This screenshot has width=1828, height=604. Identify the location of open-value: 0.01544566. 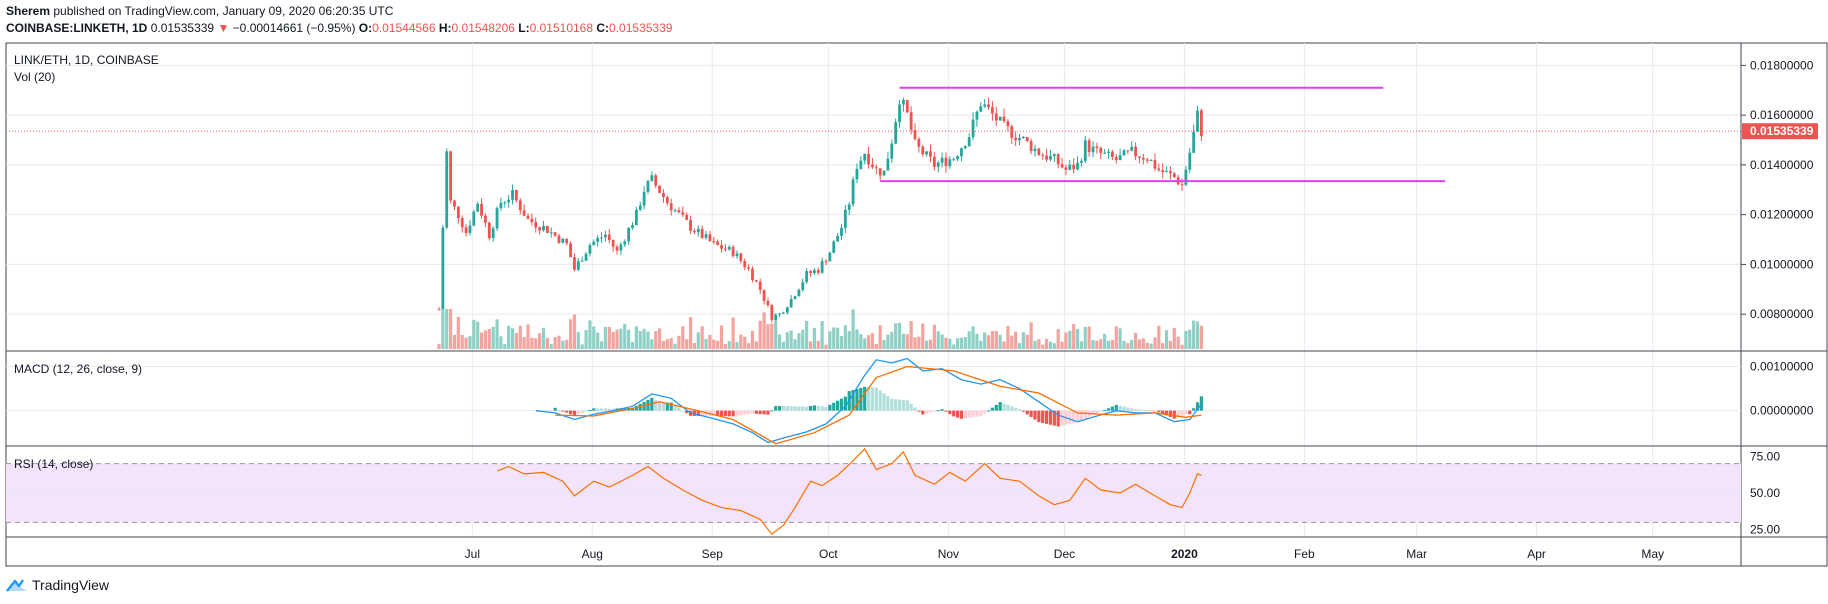
(404, 28).